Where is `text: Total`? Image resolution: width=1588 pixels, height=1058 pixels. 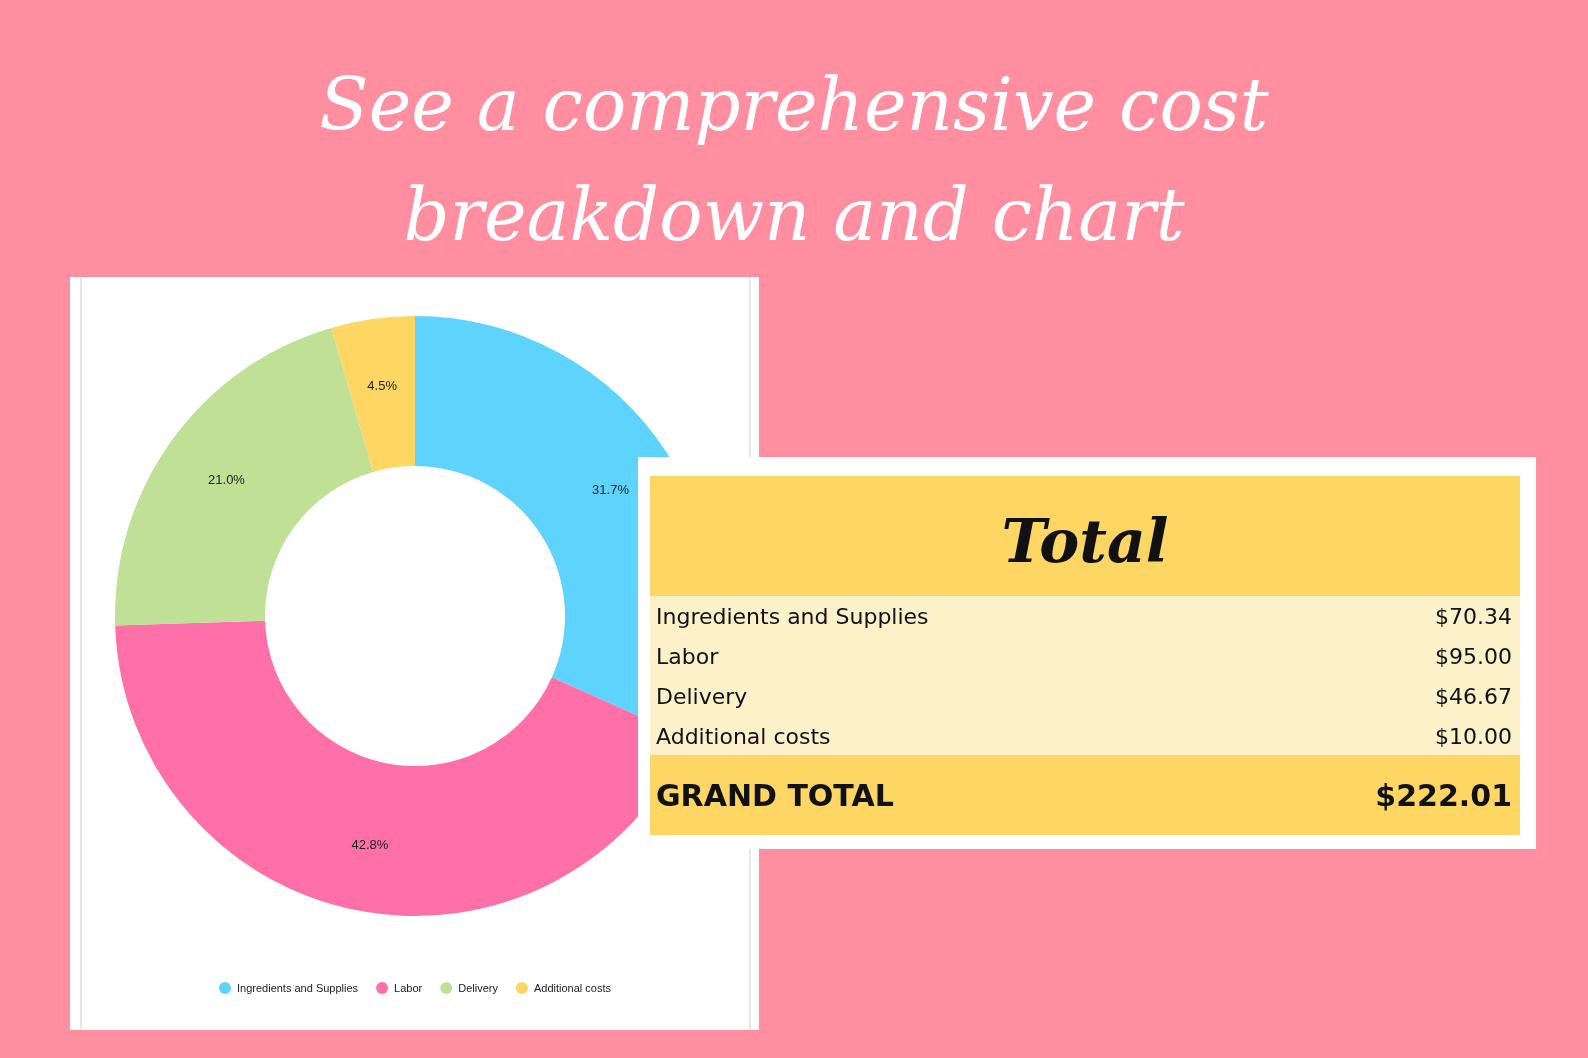
text: Total is located at coordinates (1085, 541).